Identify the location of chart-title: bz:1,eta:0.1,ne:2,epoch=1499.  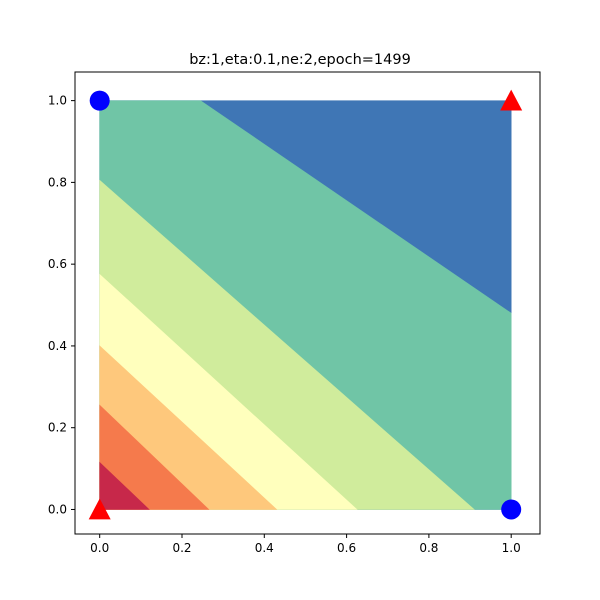
(300, 60).